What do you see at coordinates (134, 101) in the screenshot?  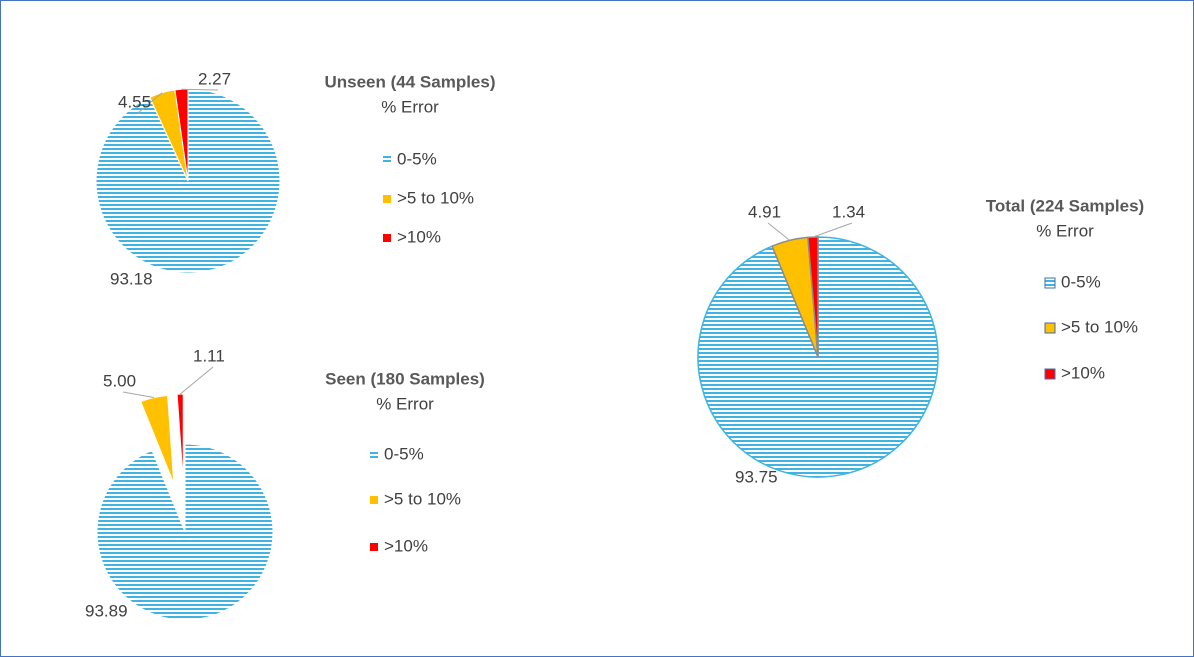 I see `data-label: 4.55` at bounding box center [134, 101].